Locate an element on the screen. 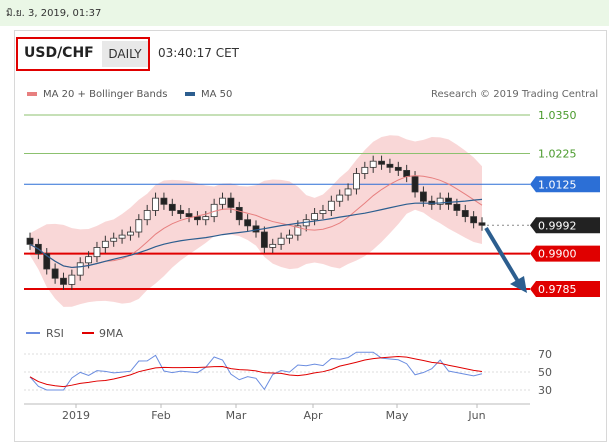  level-label-1.0225: 1.0225 is located at coordinates (557, 153).